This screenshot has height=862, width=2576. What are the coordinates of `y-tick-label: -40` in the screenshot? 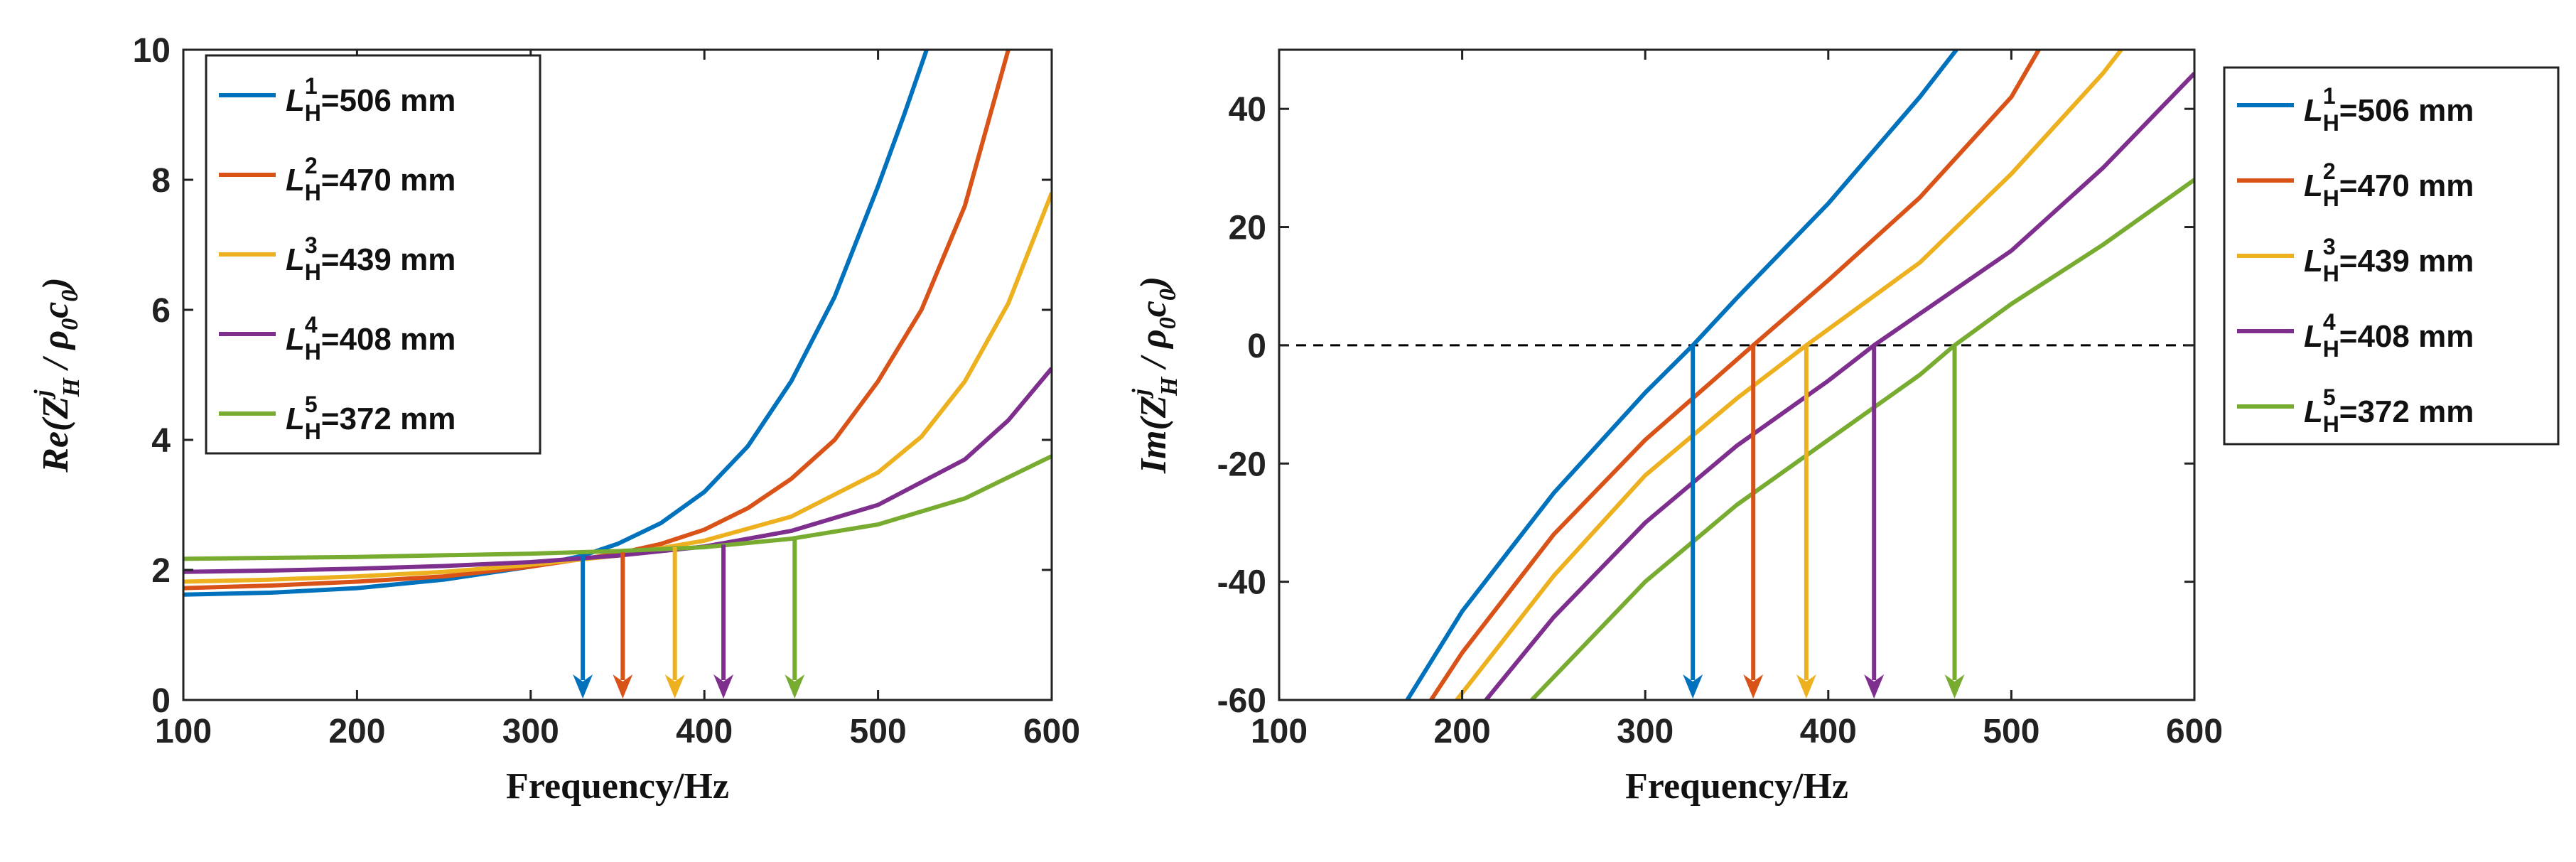 It's located at (1241, 583).